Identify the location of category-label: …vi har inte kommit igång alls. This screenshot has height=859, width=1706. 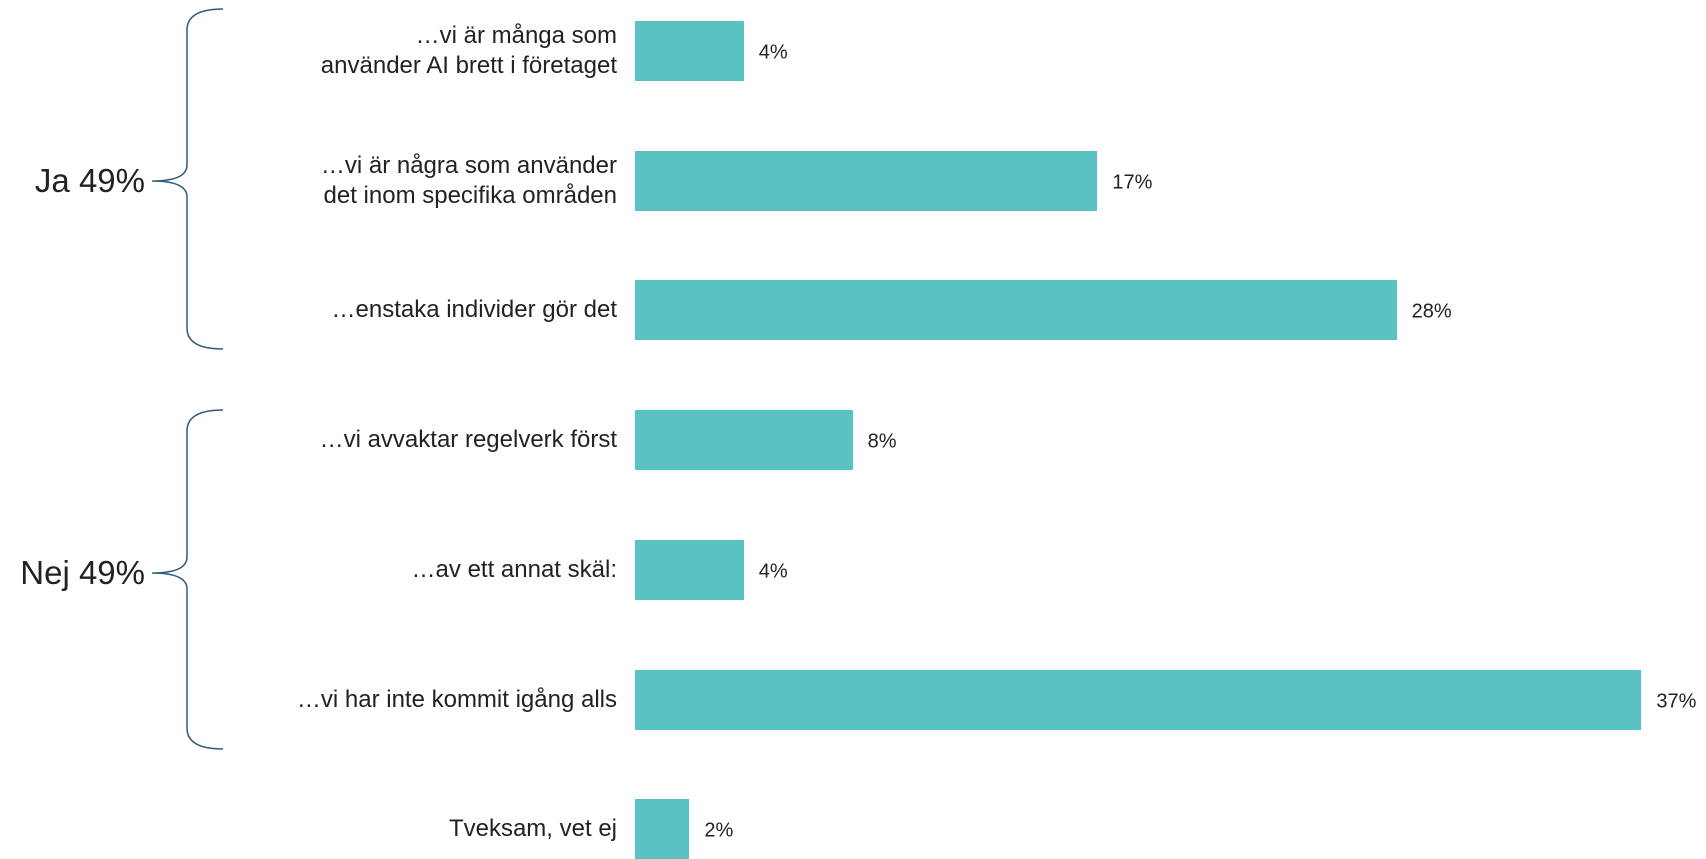
(456, 699).